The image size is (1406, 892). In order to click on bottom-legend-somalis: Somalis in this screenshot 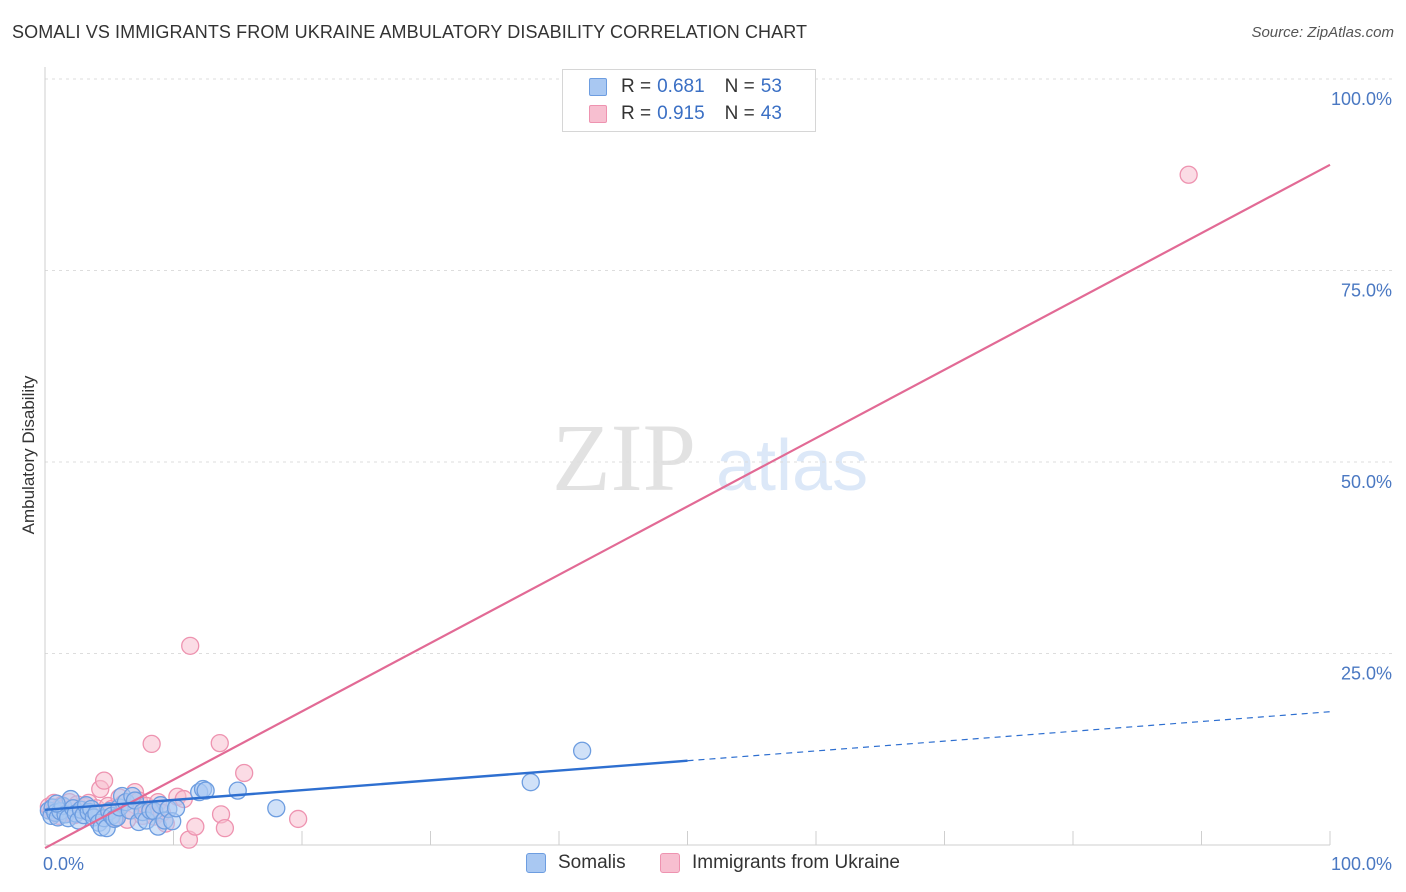, I will do `click(576, 863)`.